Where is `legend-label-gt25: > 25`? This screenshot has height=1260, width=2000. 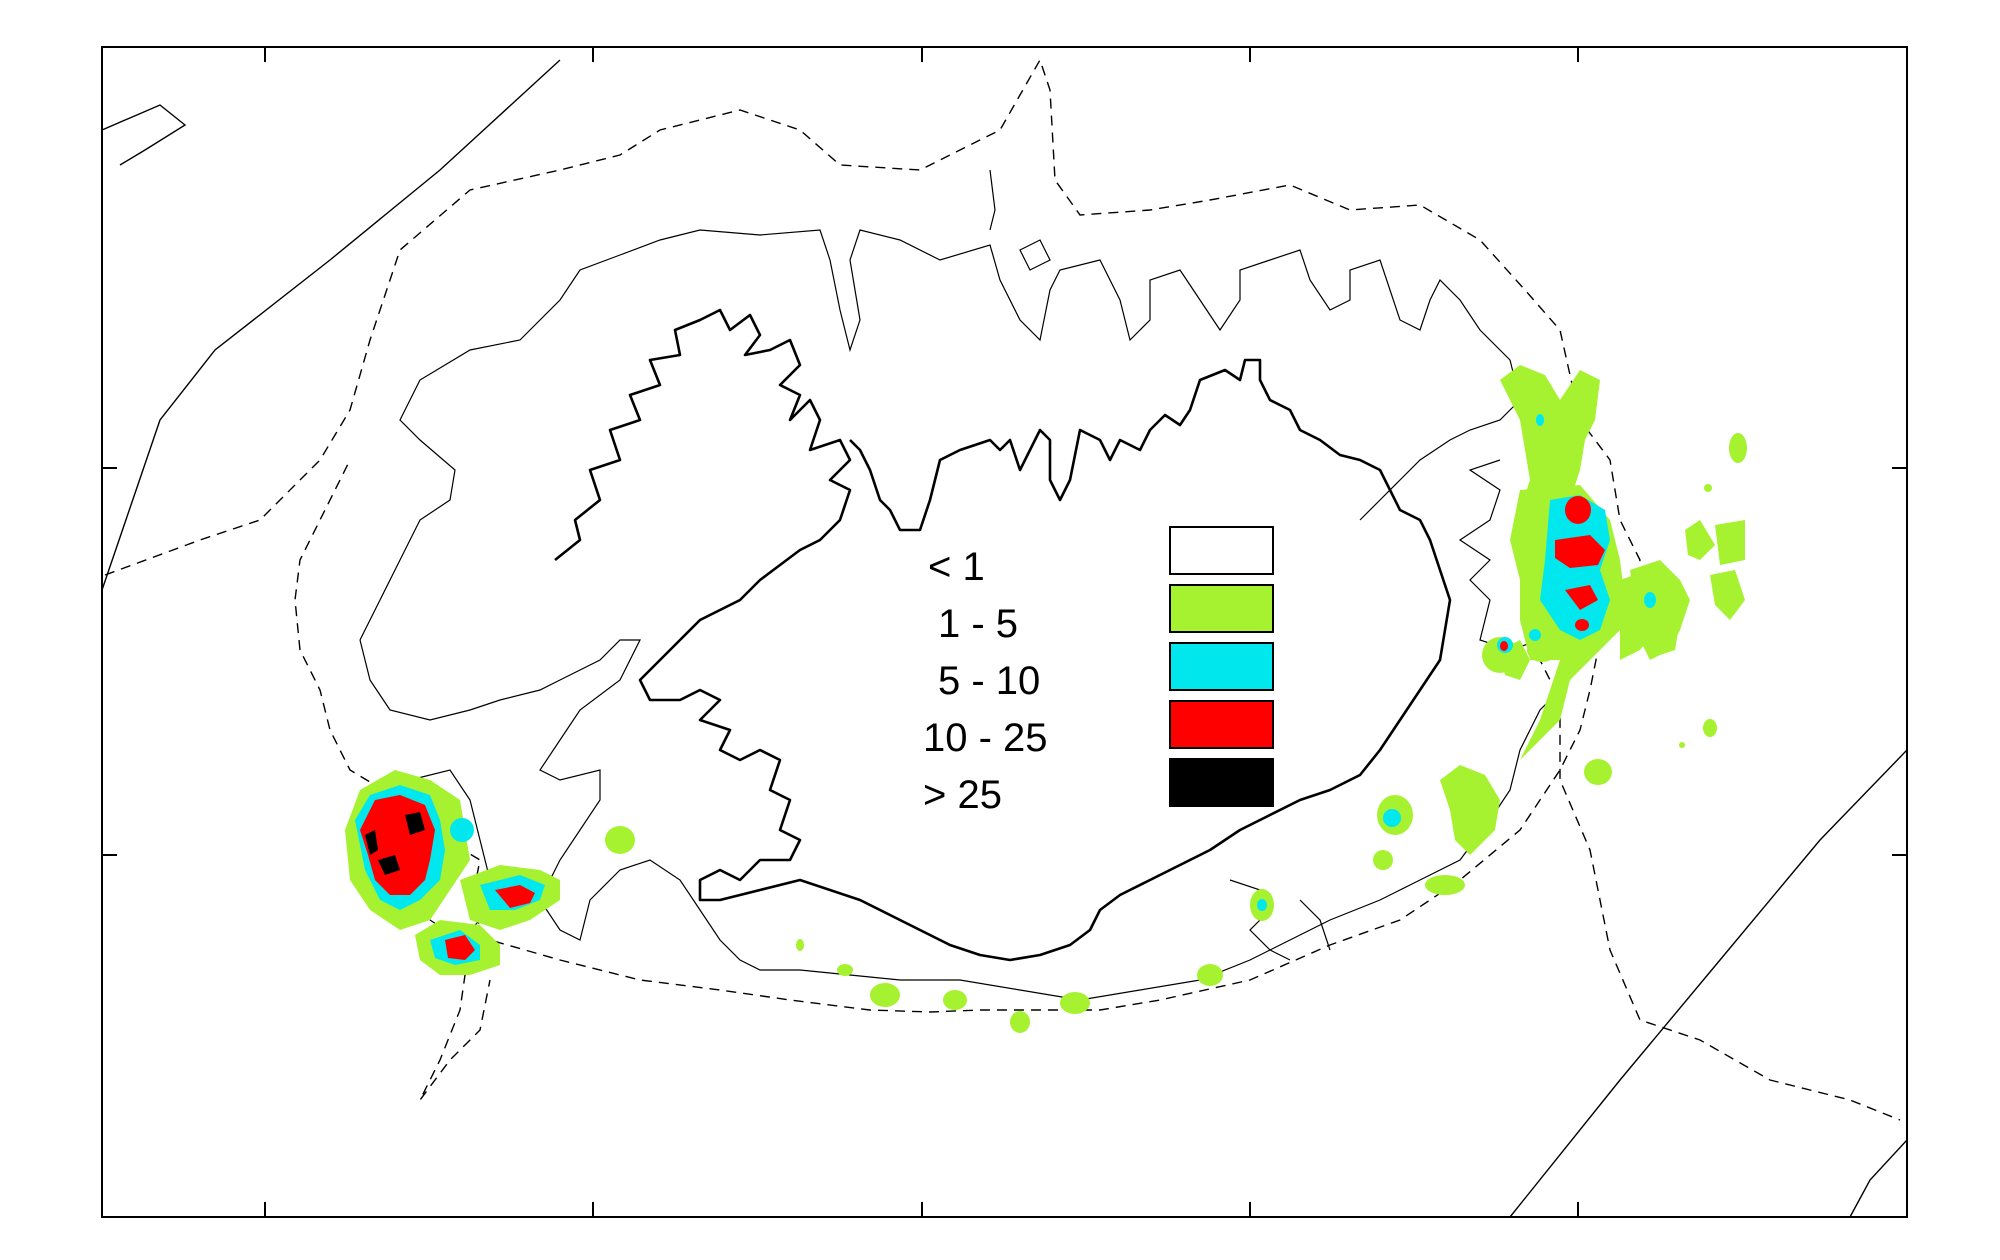
legend-label-gt25: > 25 is located at coordinates (962, 795).